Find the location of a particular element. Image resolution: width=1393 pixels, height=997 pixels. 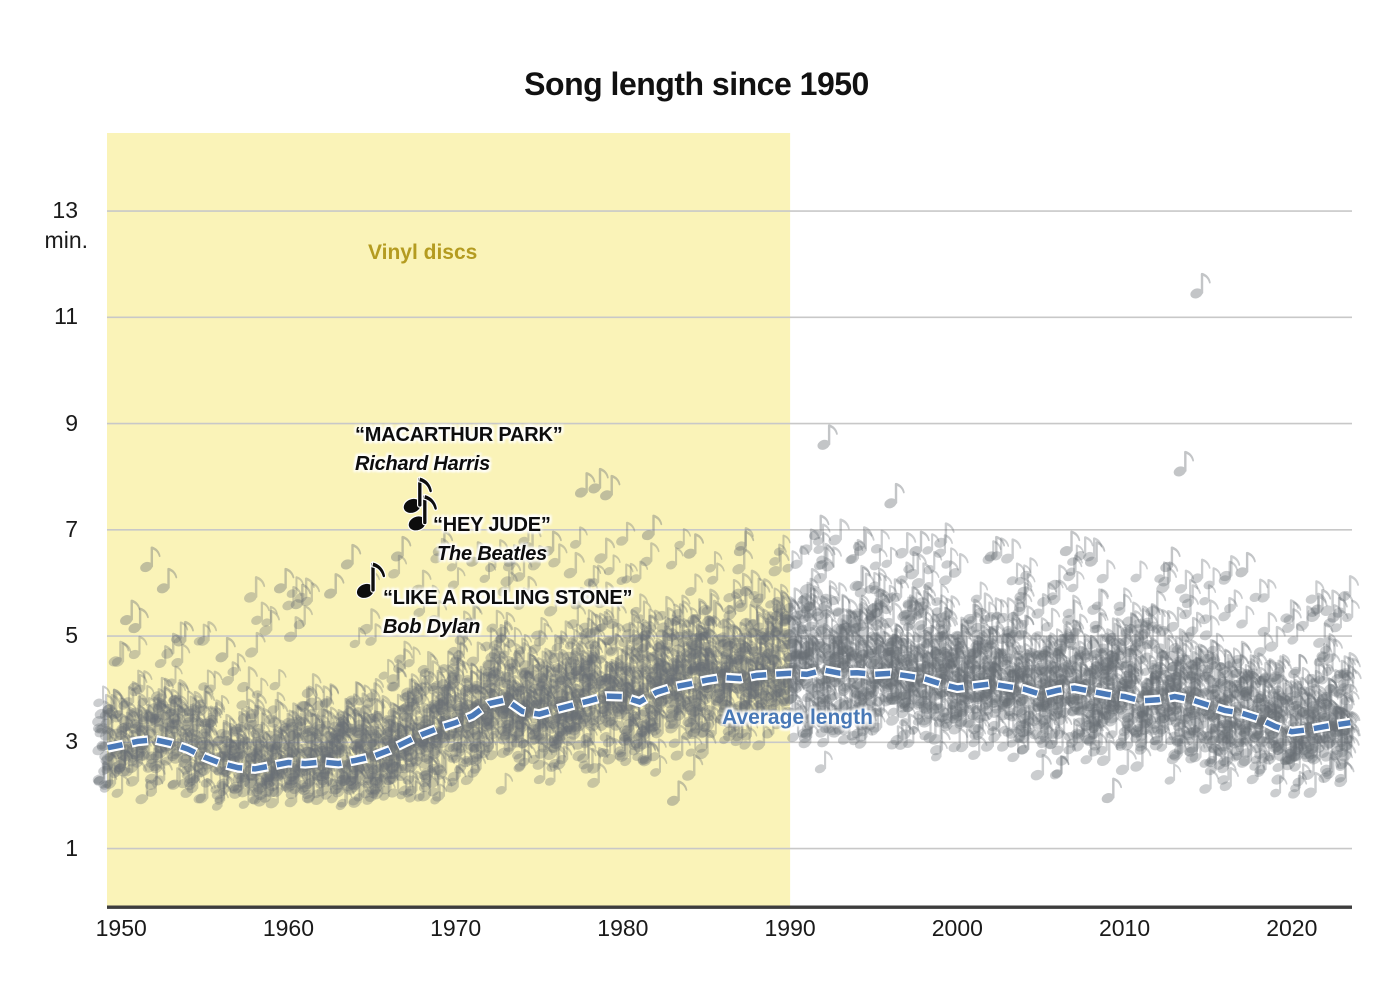

y-axis-unit: min. is located at coordinates (59, 240).